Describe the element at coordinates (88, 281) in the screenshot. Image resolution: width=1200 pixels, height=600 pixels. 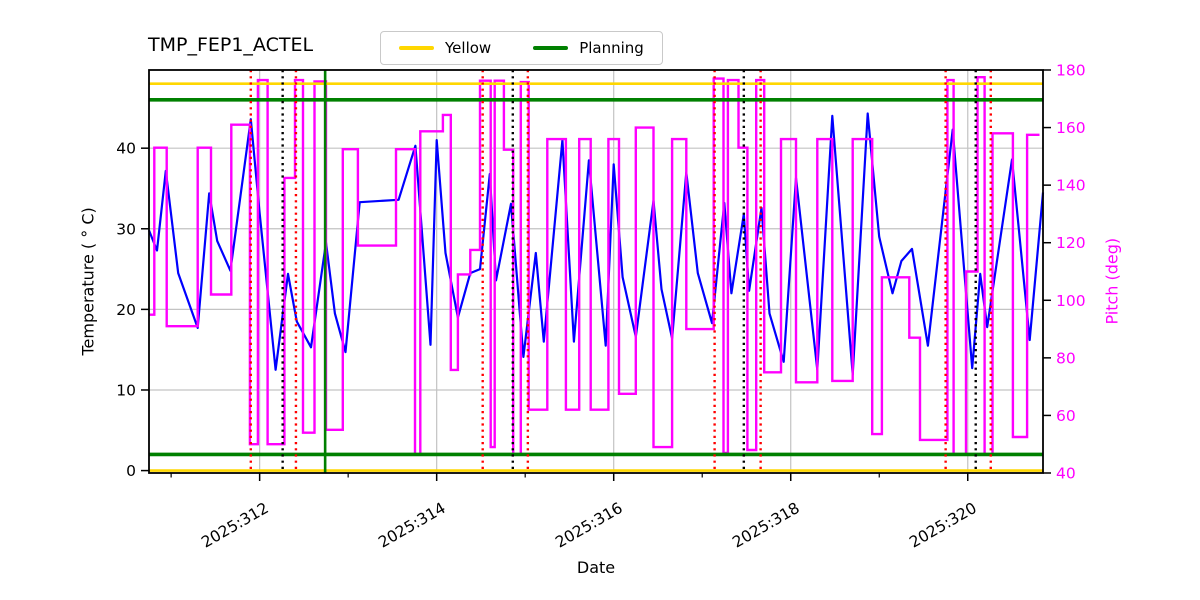
I see `y-axis-label-temperature: Temperature ( ° C)` at that location.